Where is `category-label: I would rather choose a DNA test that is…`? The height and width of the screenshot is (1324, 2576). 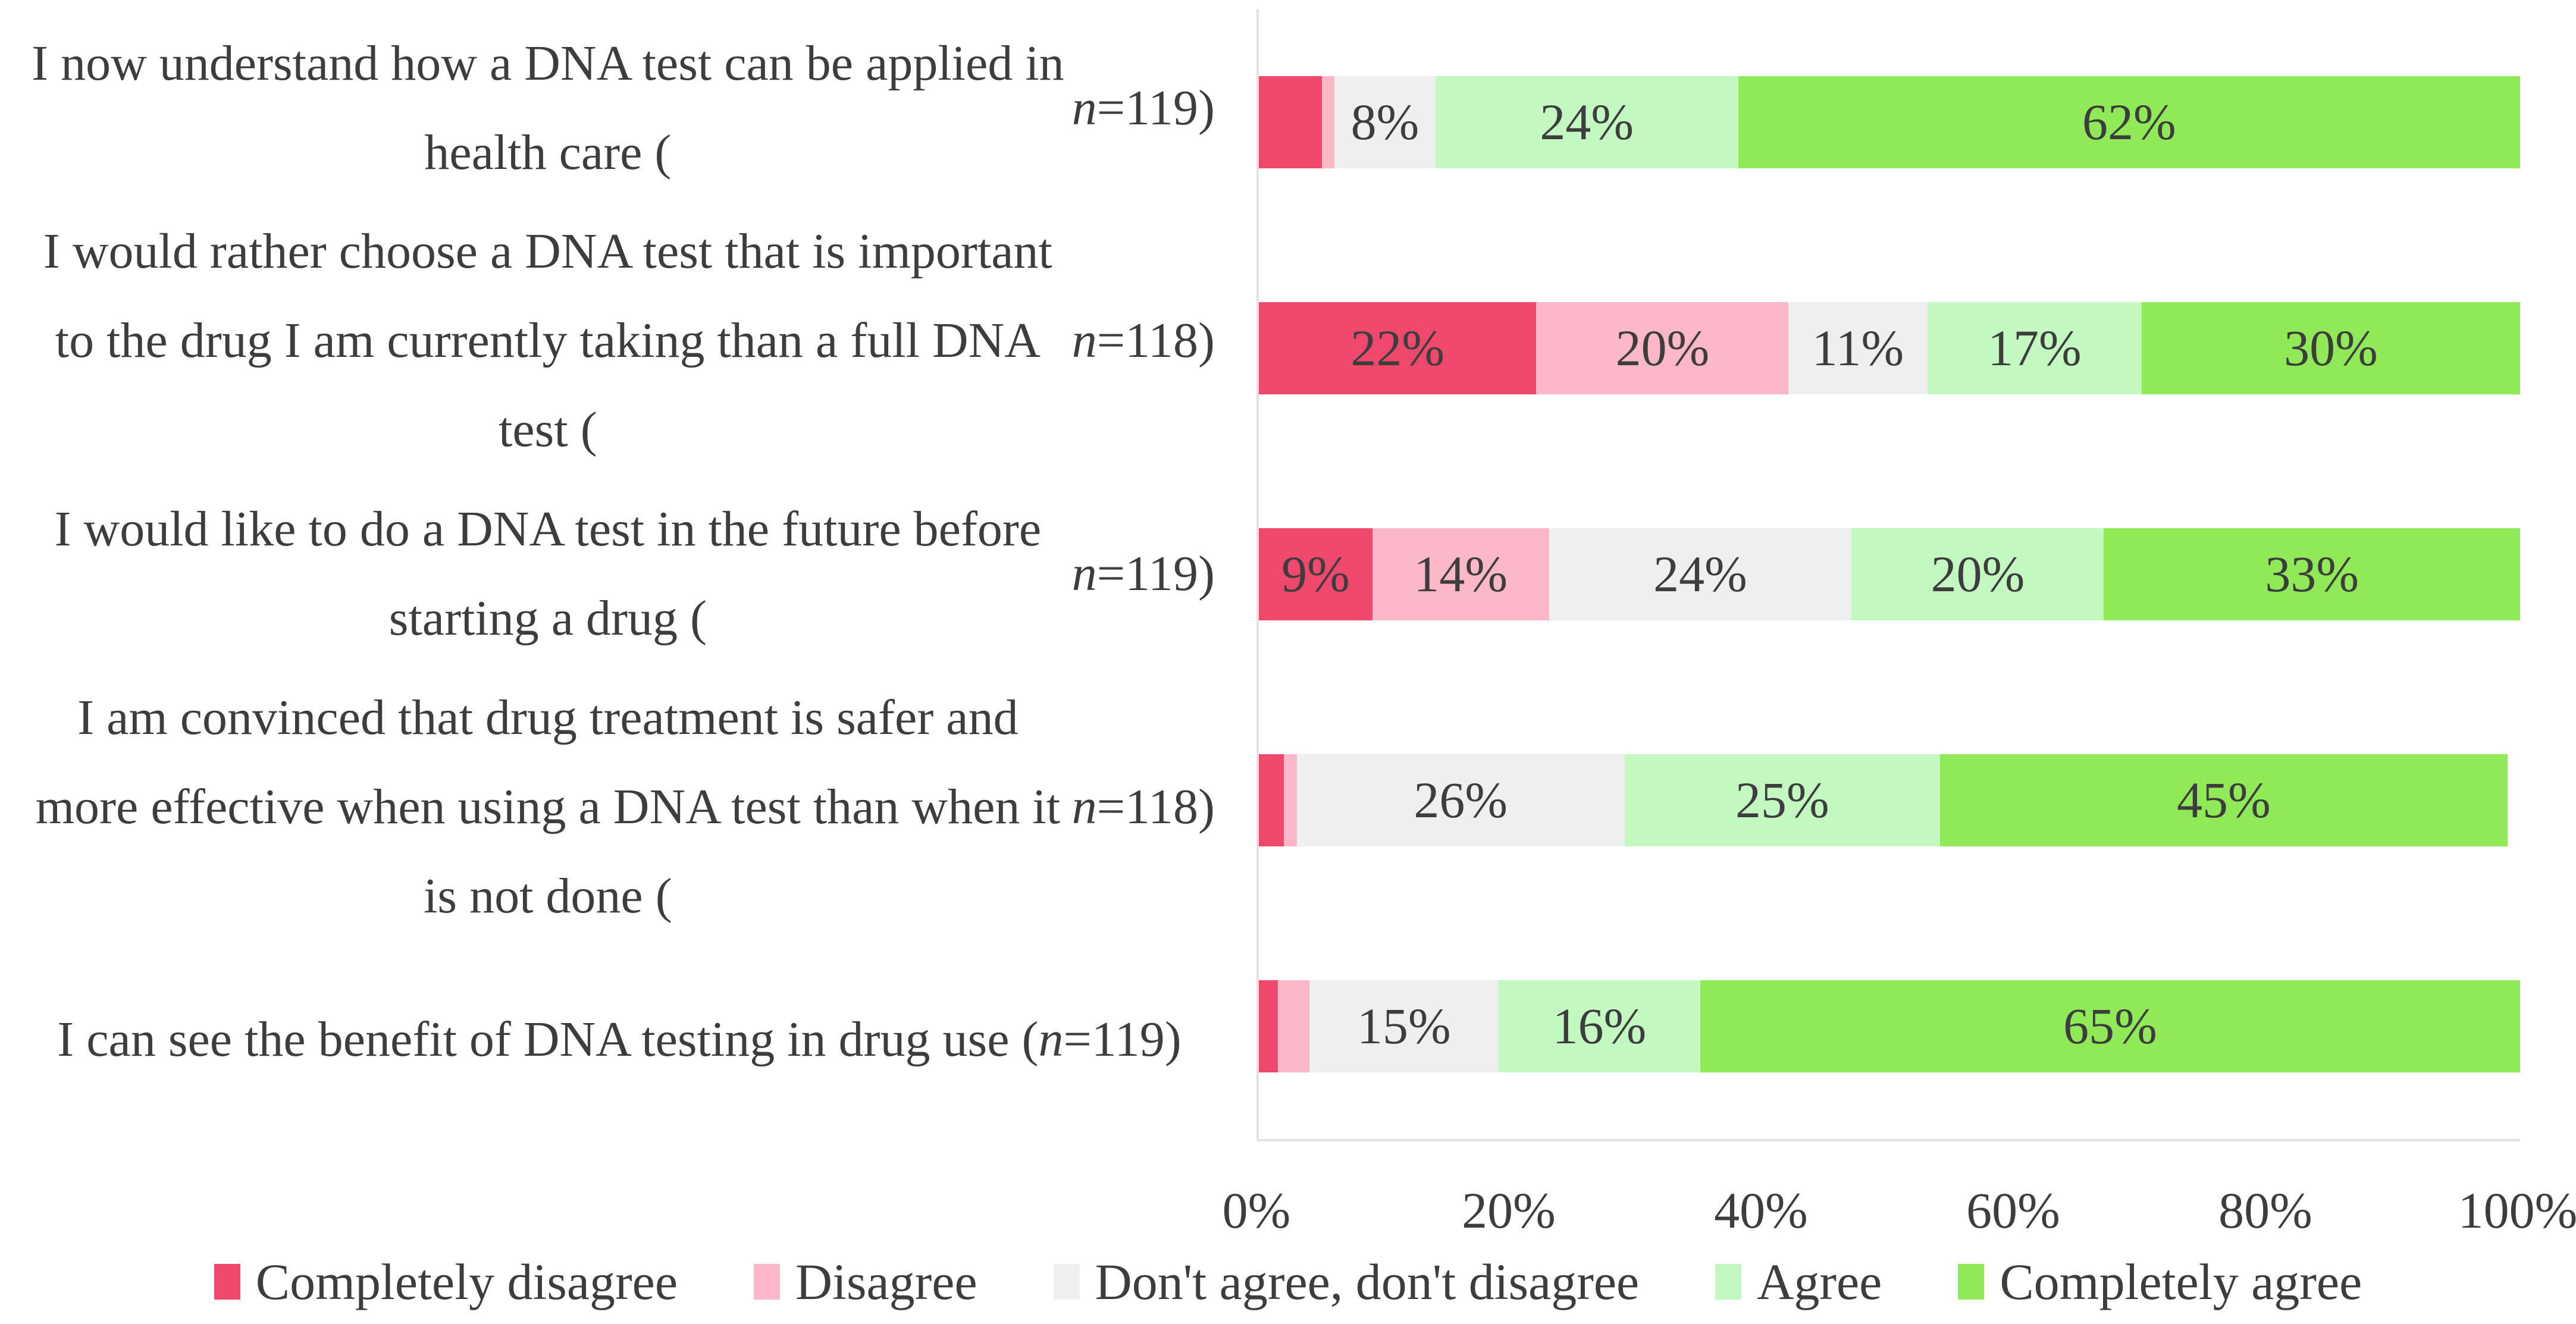 category-label: I would rather choose a DNA test that is… is located at coordinates (629, 341).